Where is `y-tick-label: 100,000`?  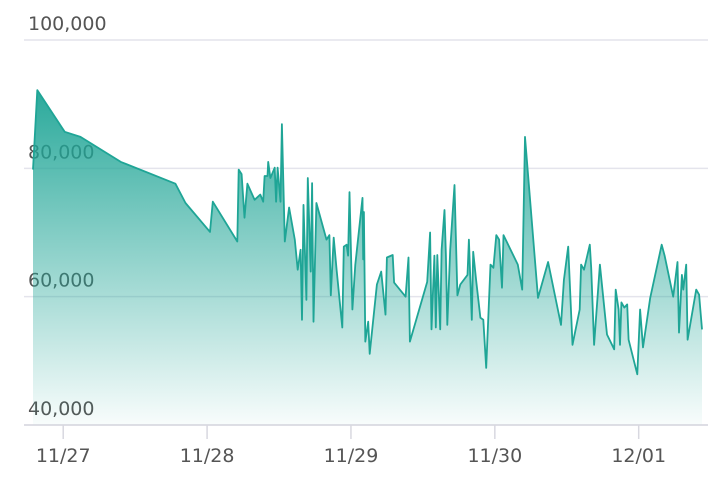 y-tick-label: 100,000 is located at coordinates (67, 24).